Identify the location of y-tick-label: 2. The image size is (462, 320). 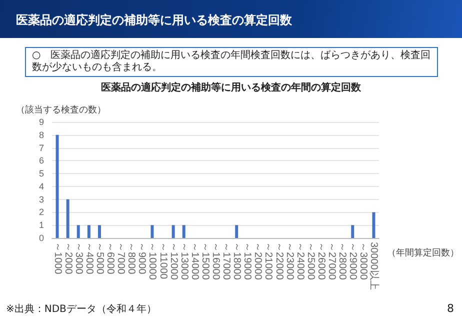
(41, 212).